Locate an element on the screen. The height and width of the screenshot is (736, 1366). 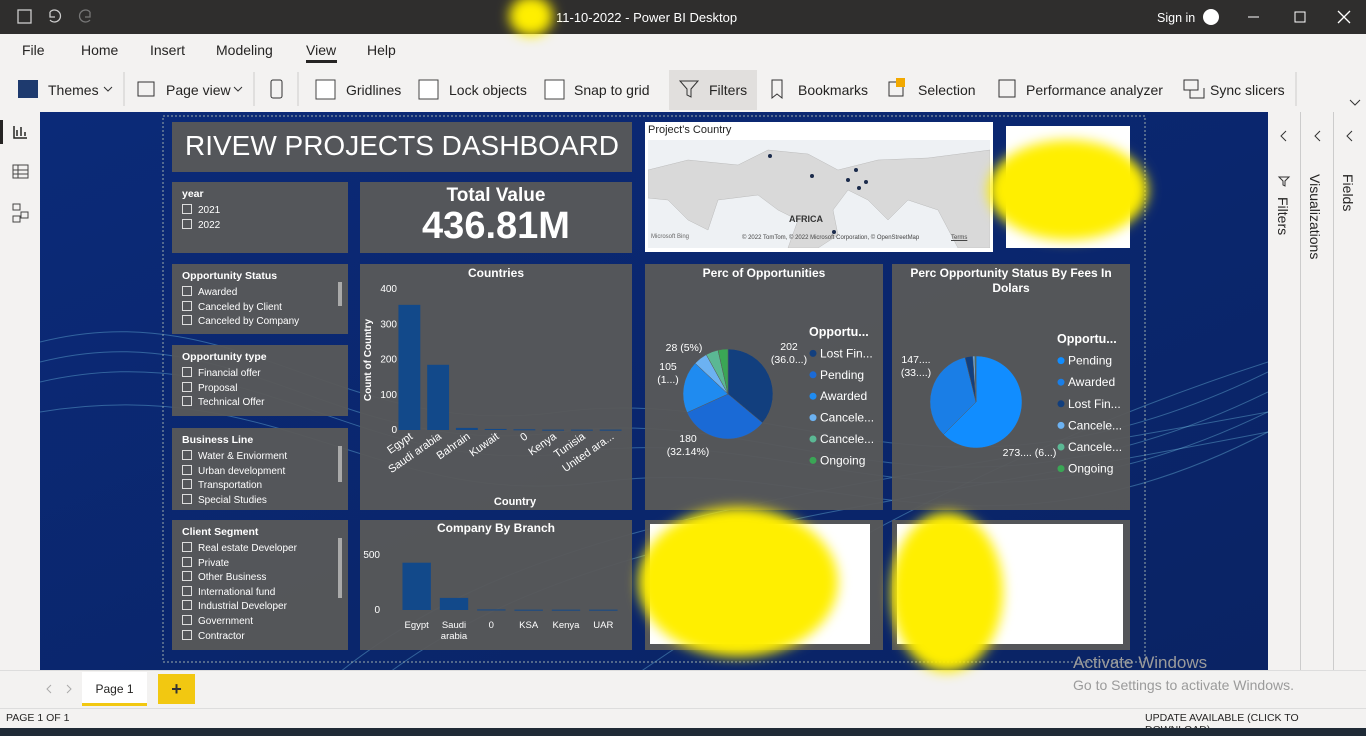
slicer-item: Canceled by Client is located at coordinates (232, 307).